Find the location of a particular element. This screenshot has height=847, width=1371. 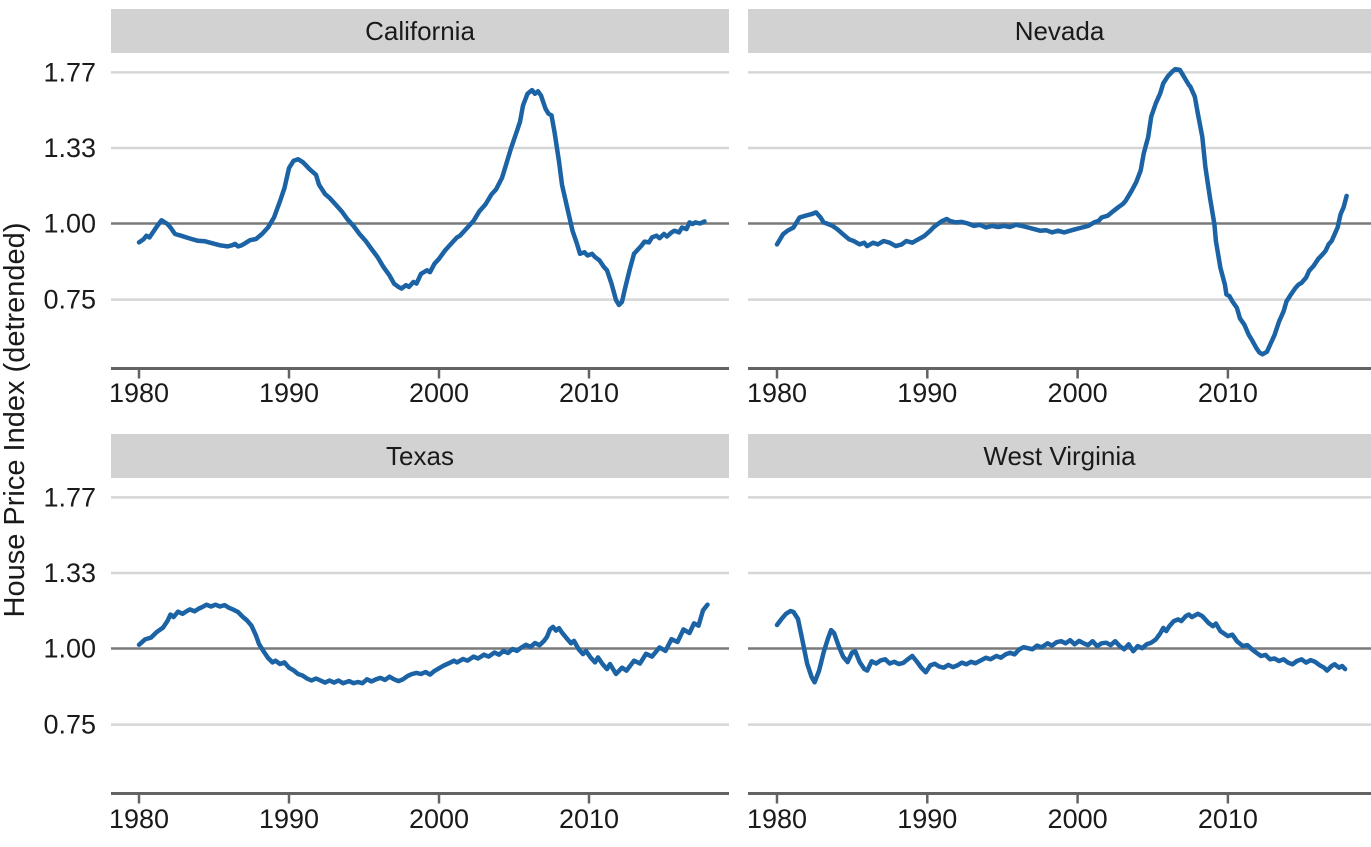

series-line-california is located at coordinates (421, 197).